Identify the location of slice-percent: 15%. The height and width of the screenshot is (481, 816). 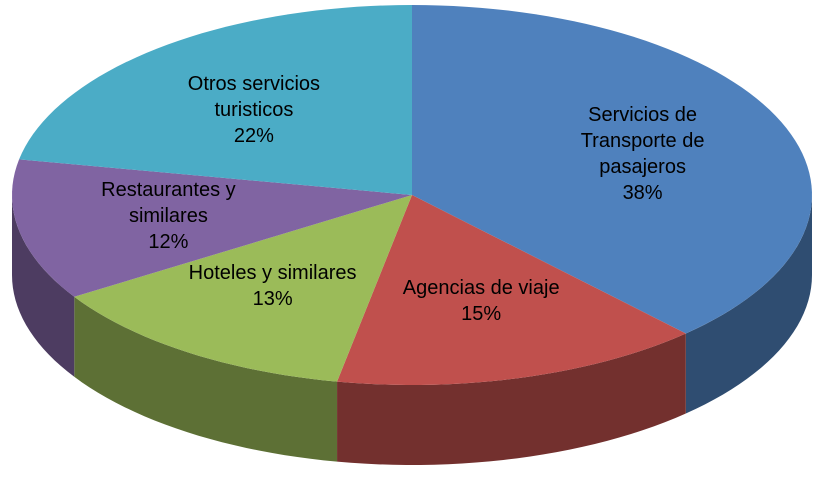
(481, 313).